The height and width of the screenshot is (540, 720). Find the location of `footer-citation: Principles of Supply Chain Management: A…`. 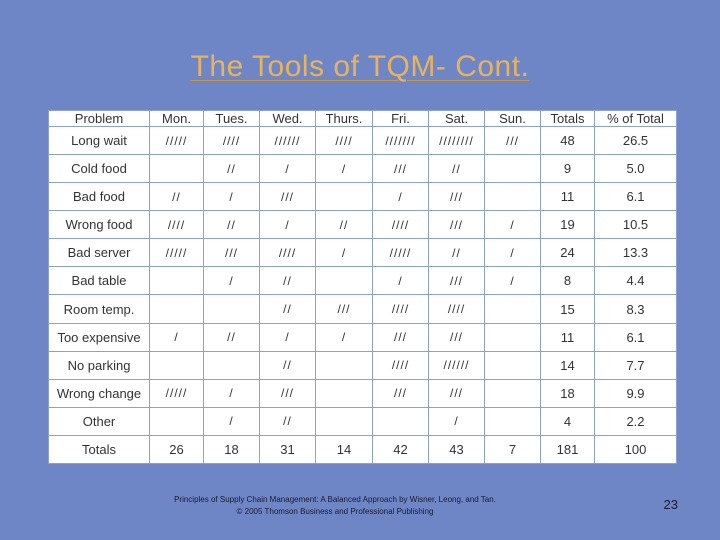

footer-citation: Principles of Supply Chain Management: A… is located at coordinates (335, 506).